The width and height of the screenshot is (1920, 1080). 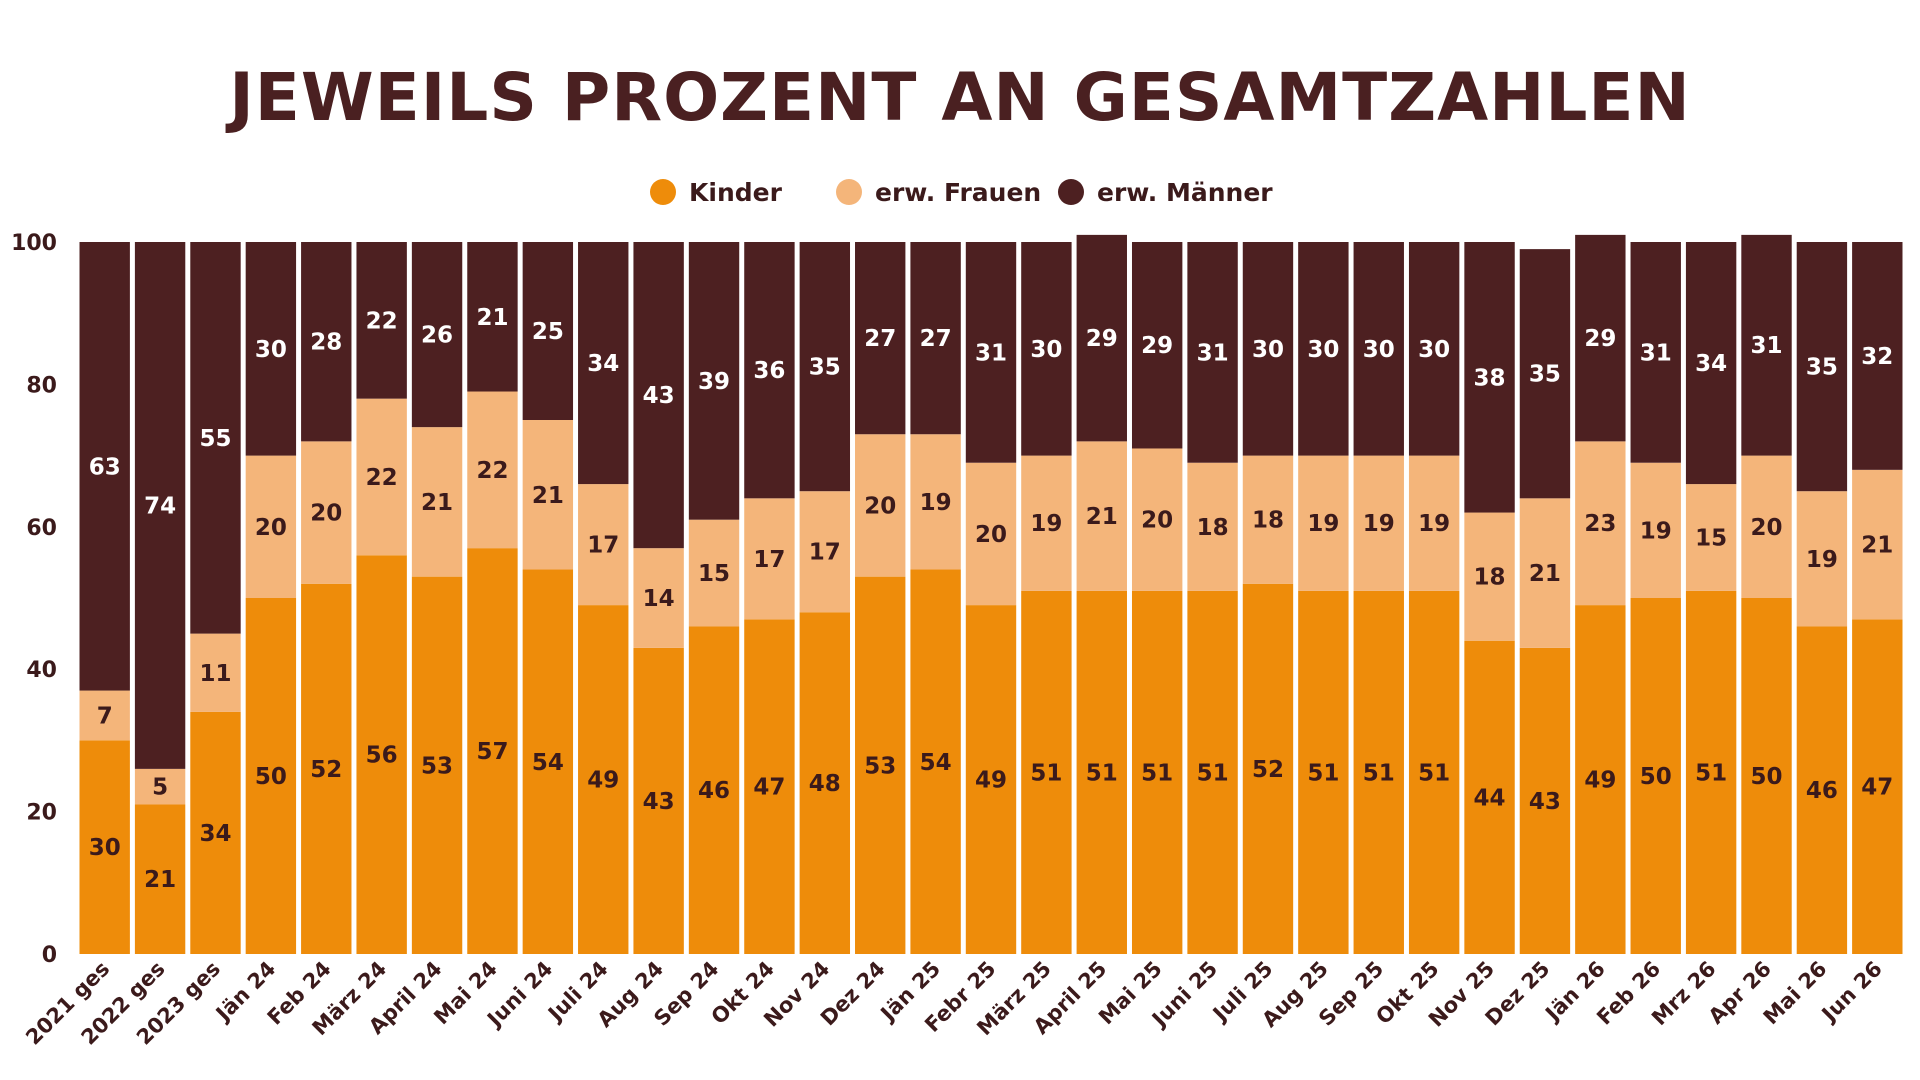 I want to click on data-label: 17, so click(x=769, y=560).